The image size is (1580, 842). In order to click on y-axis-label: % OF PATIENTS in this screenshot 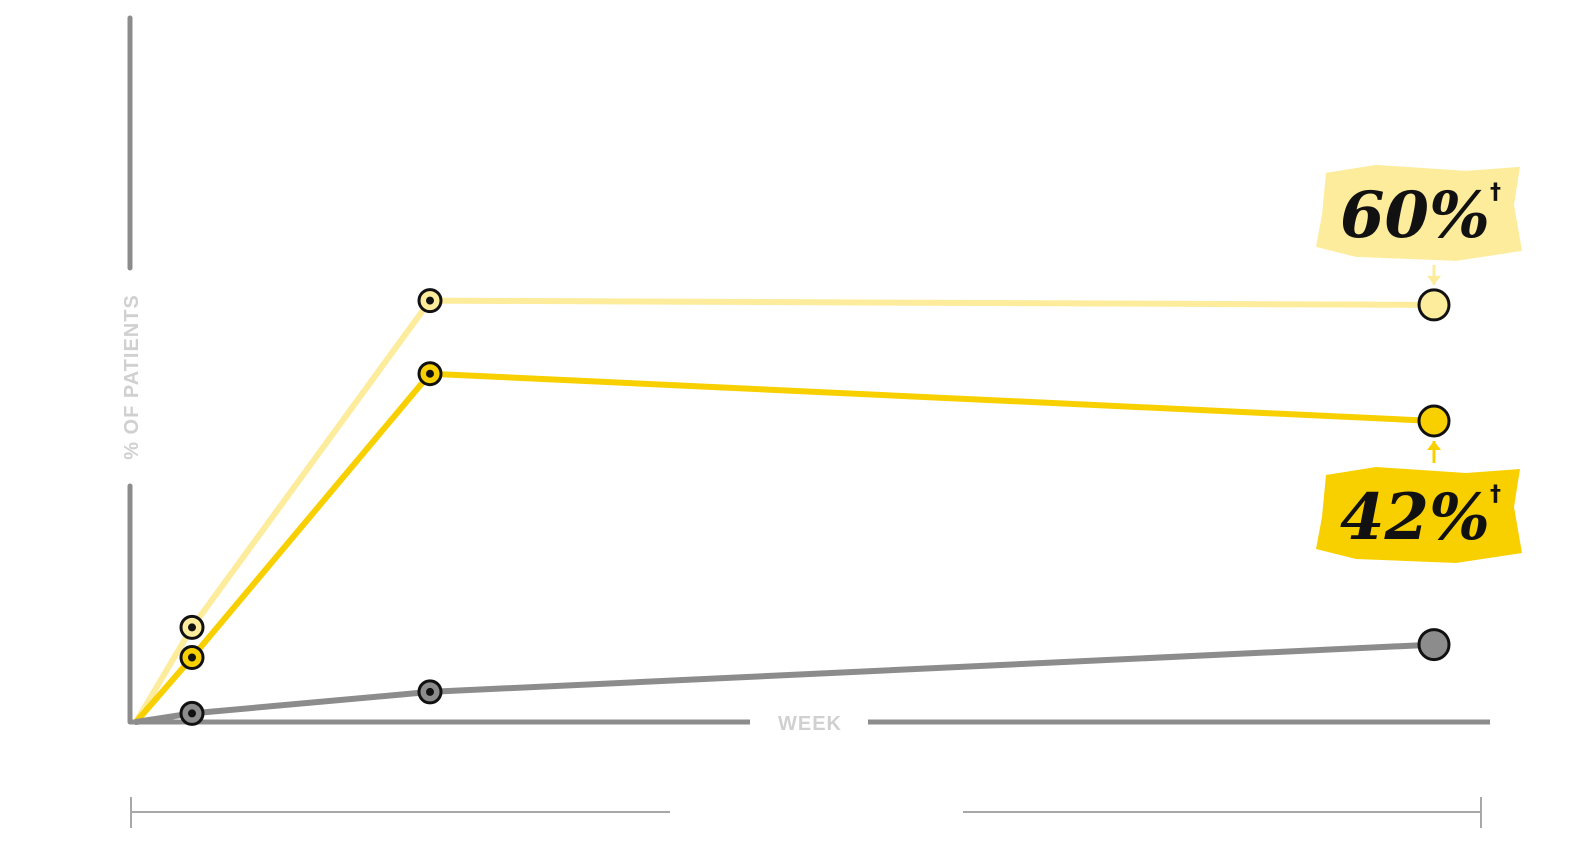, I will do `click(132, 377)`.